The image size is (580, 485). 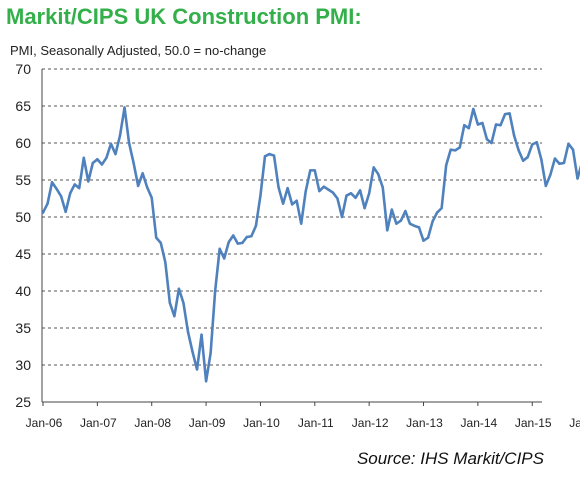 I want to click on y-tick-label: 45, so click(x=23, y=254).